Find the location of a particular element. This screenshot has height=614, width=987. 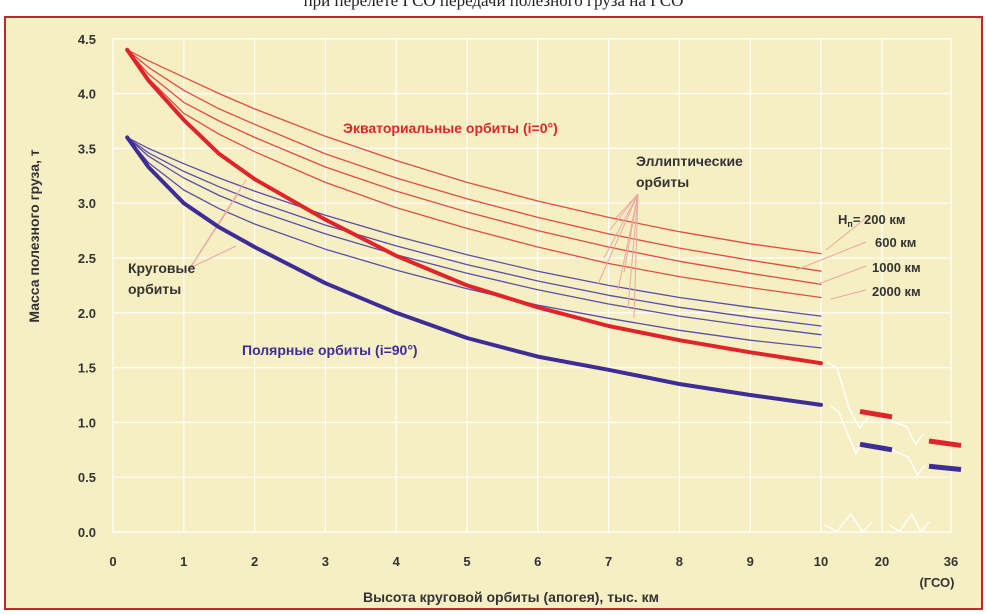

geo-label: (ГСО) is located at coordinates (936, 582).